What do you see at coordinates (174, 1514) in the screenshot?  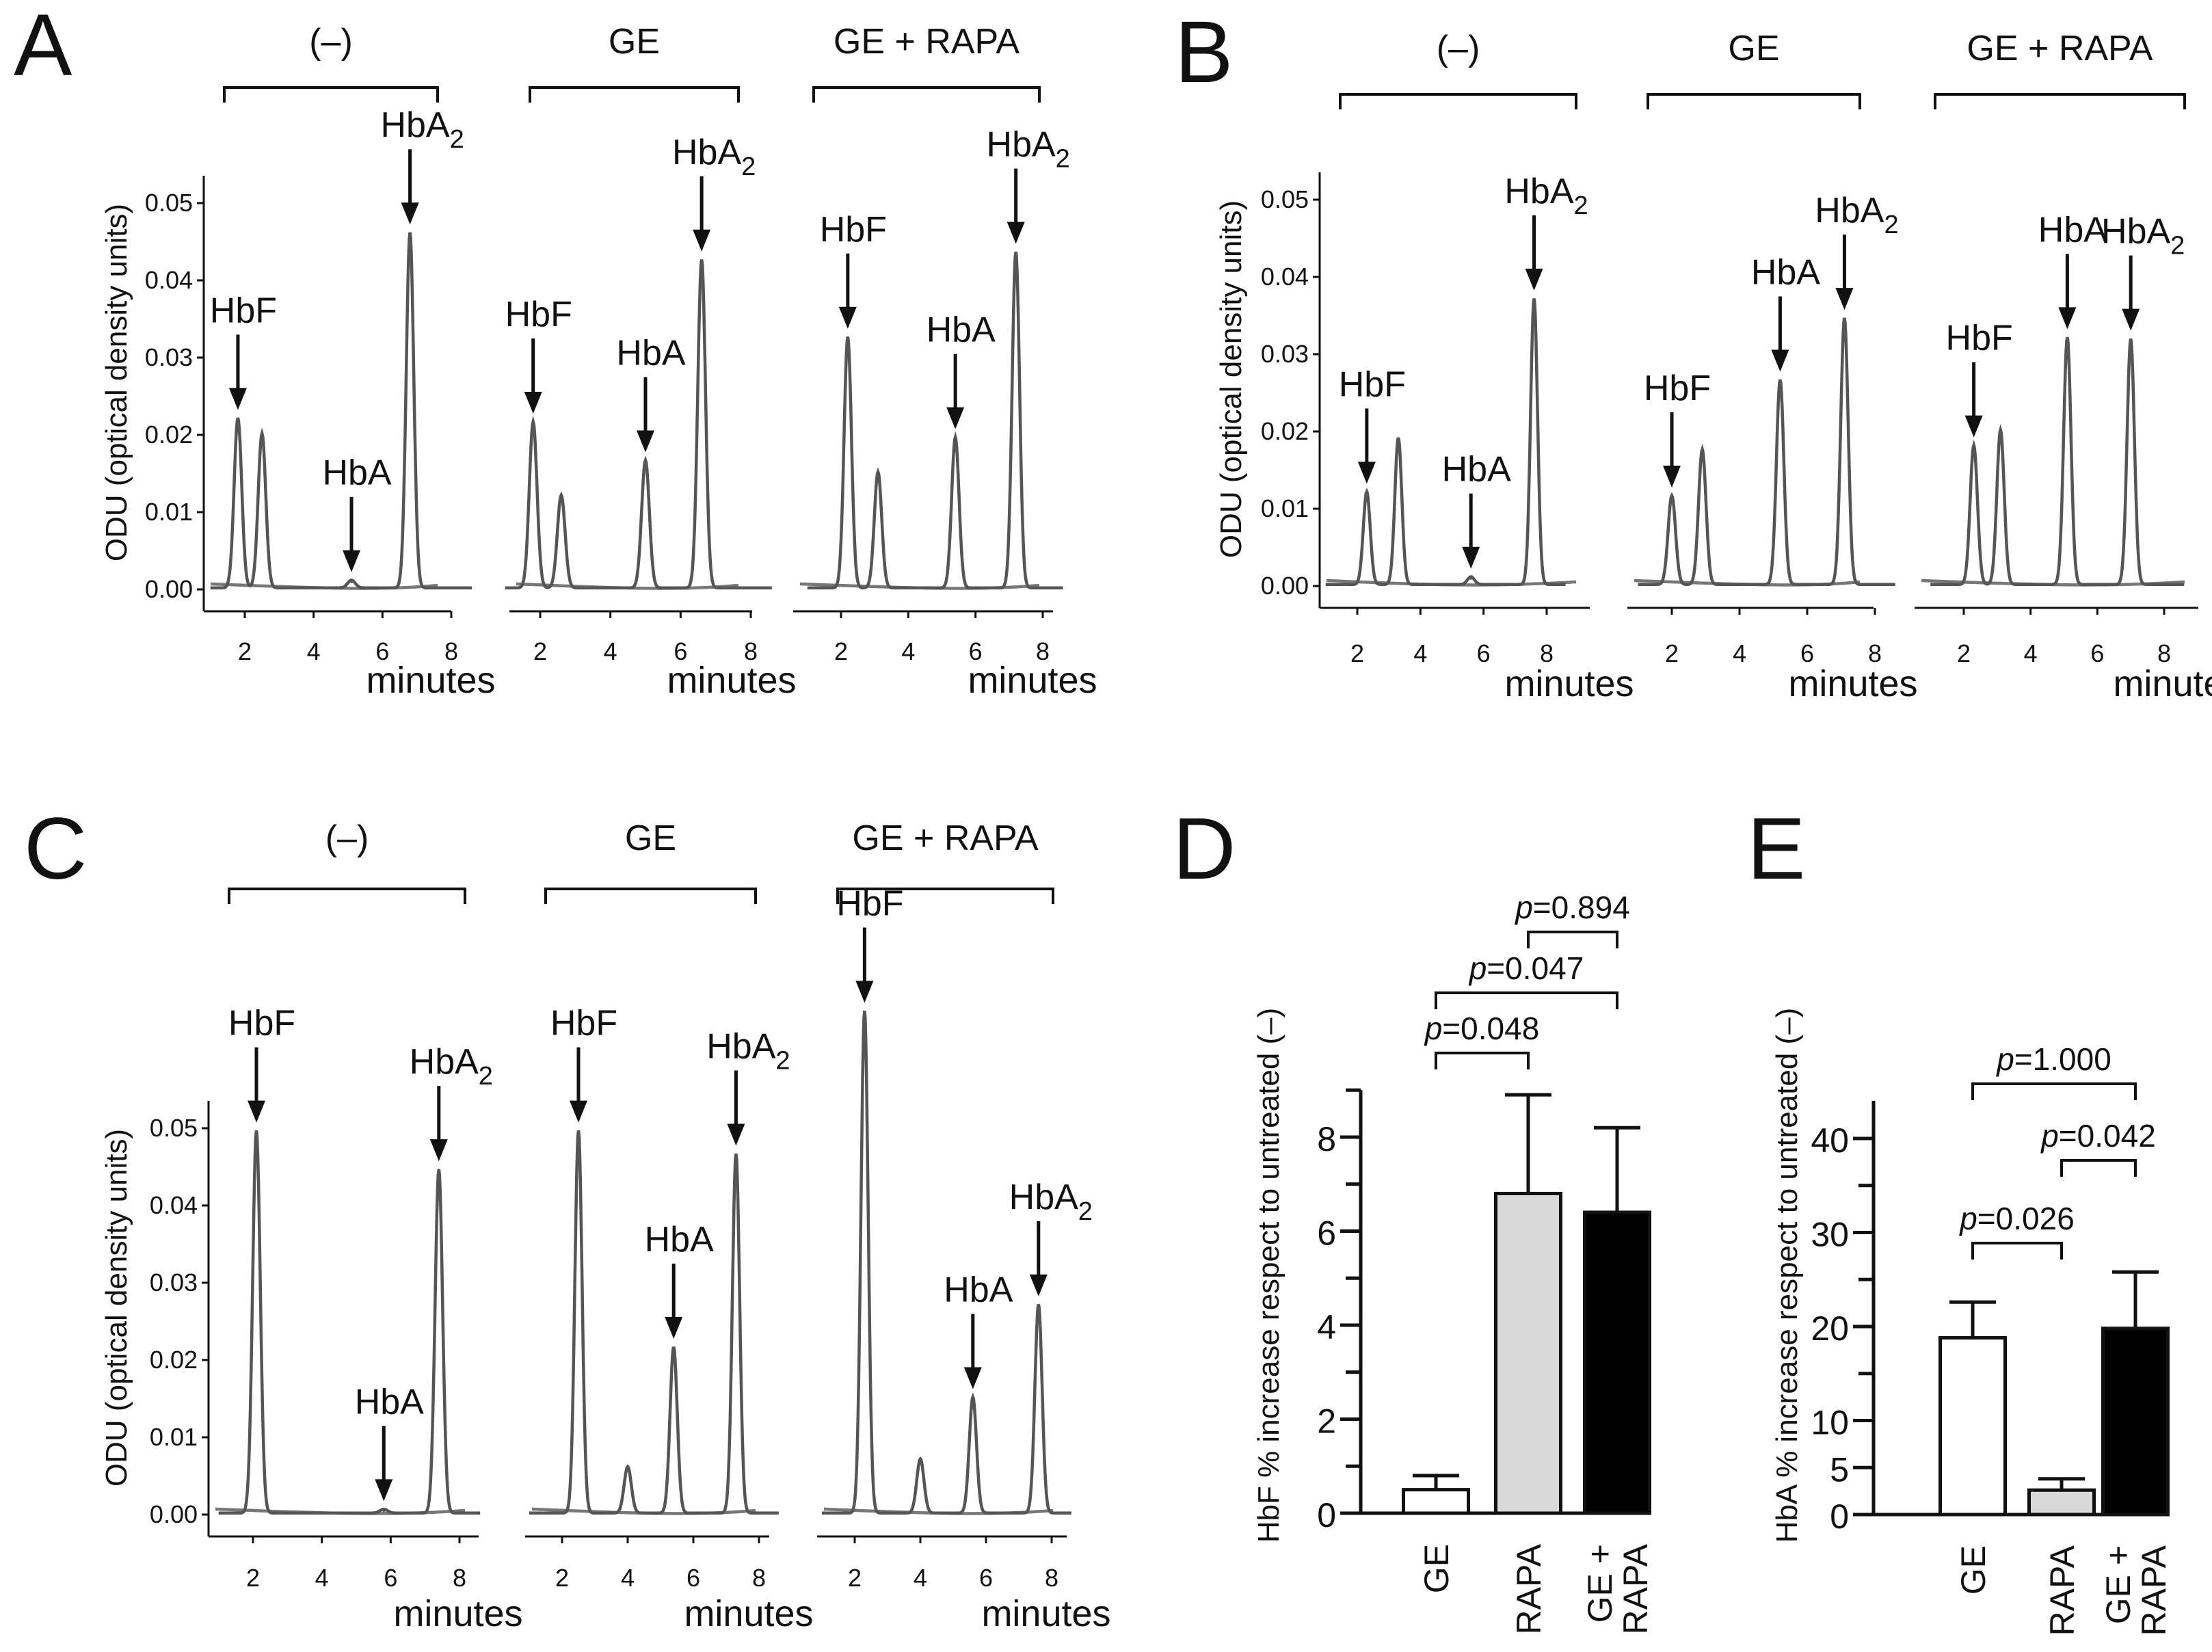 I see `y-tick-label: 0.00` at bounding box center [174, 1514].